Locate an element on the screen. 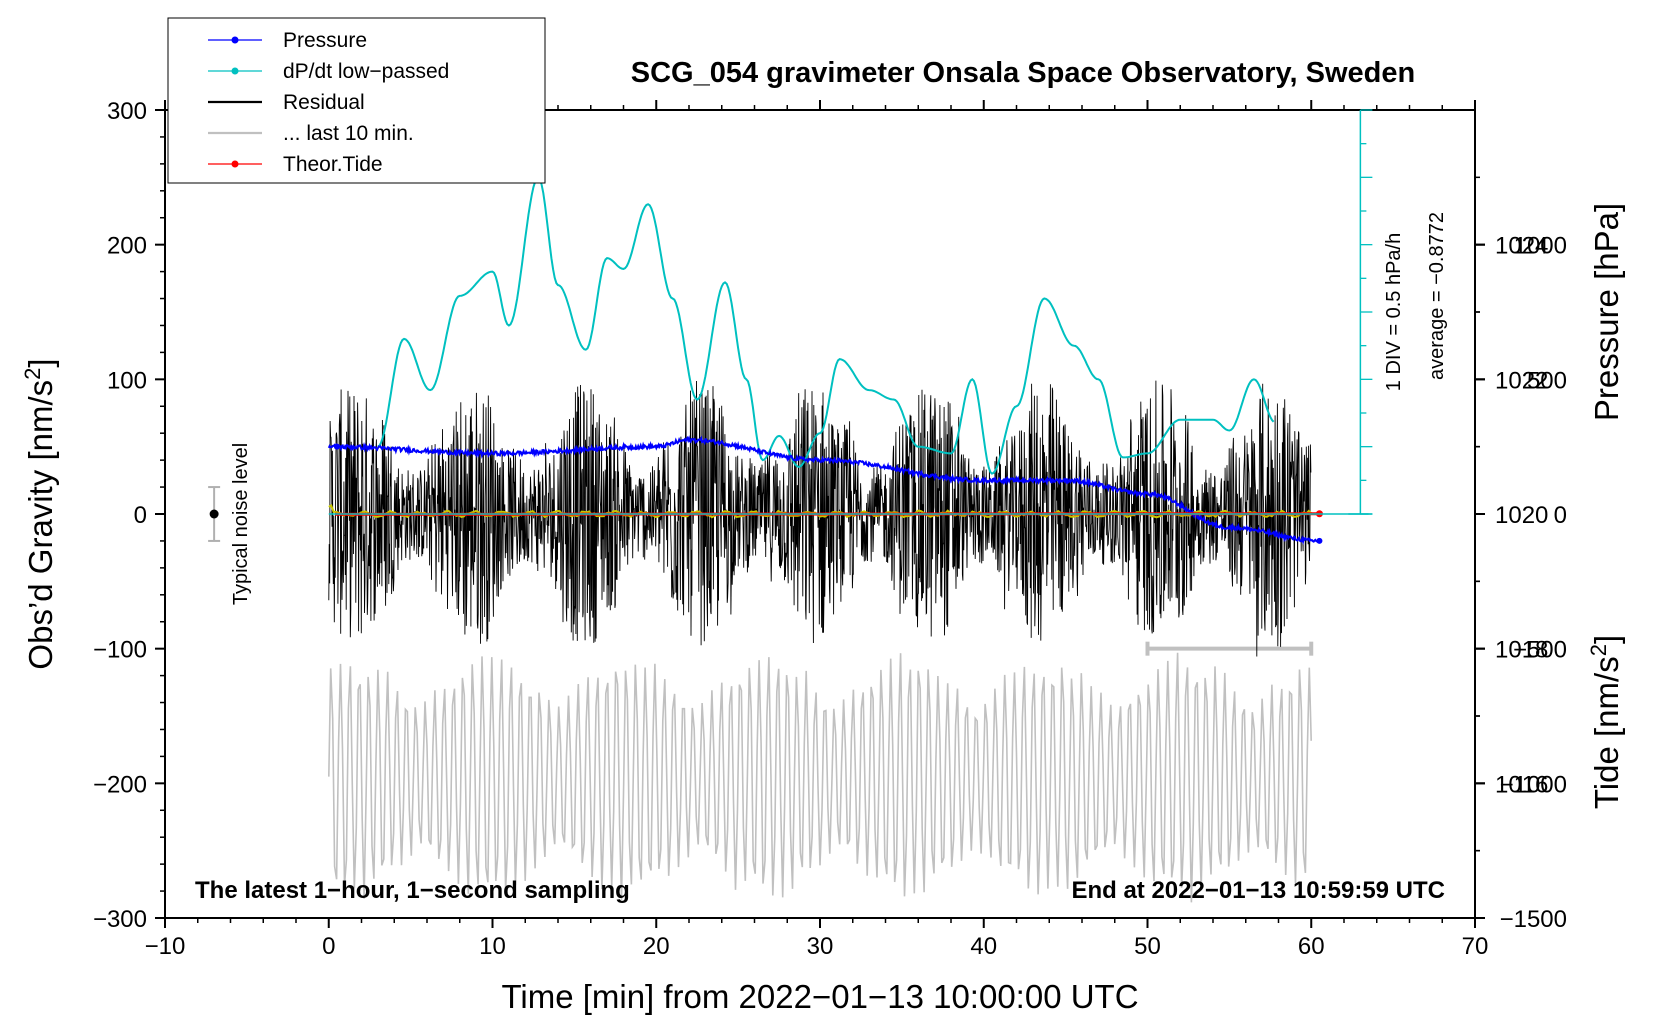 This screenshot has width=1660, height=1020. pressure-average-label-group: average = −0.8772 is located at coordinates (1437, 296).